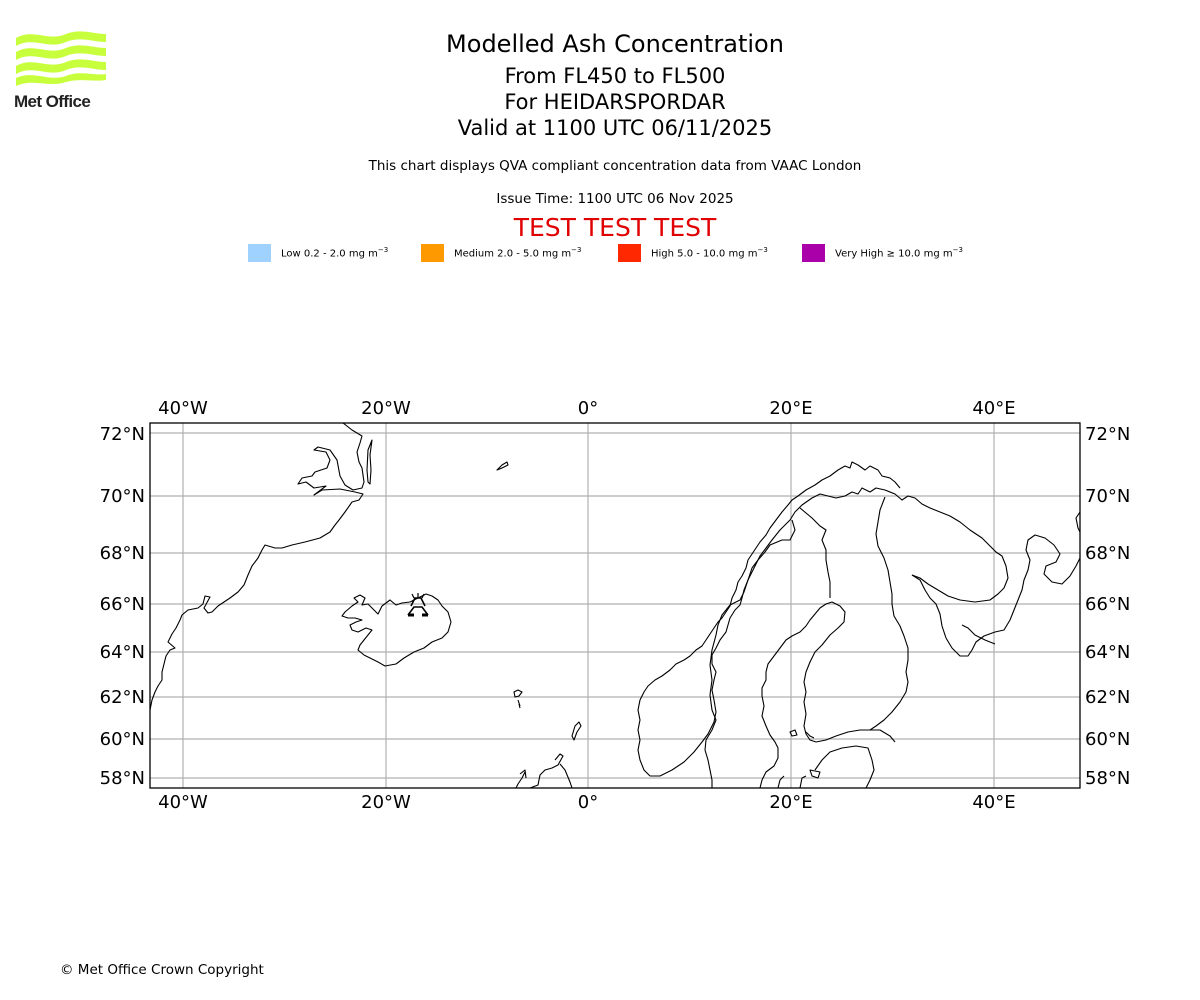  I want to click on coast-shetland, so click(576, 731).